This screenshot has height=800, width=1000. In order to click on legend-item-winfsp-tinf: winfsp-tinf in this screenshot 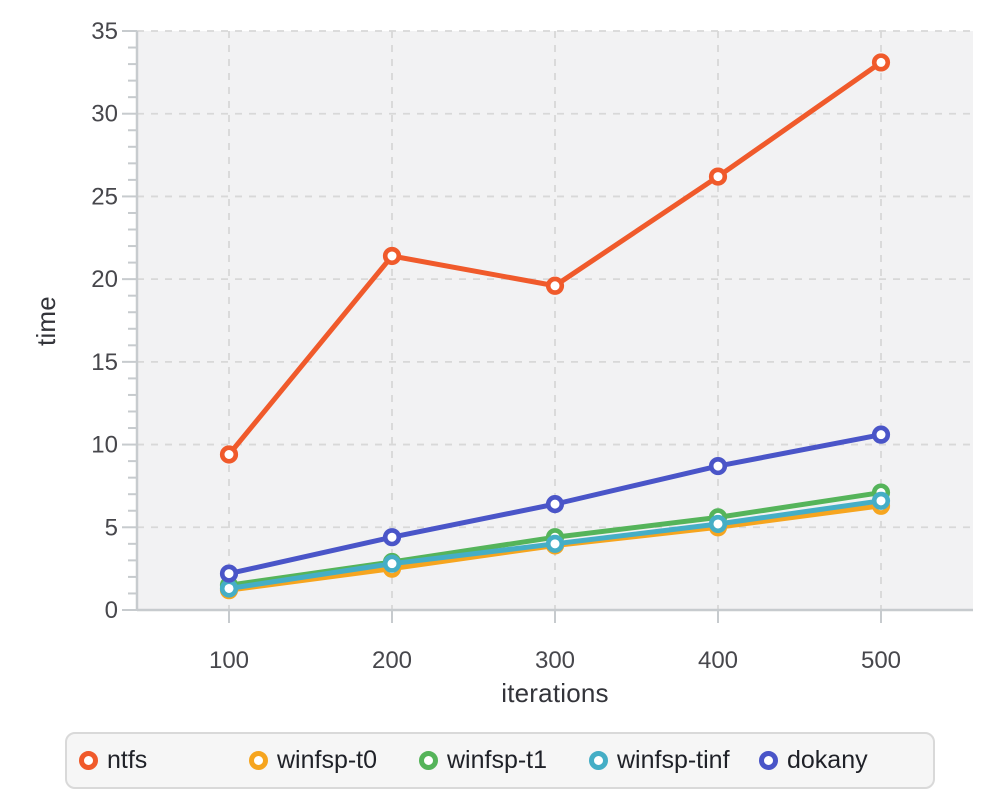, I will do `click(674, 760)`.